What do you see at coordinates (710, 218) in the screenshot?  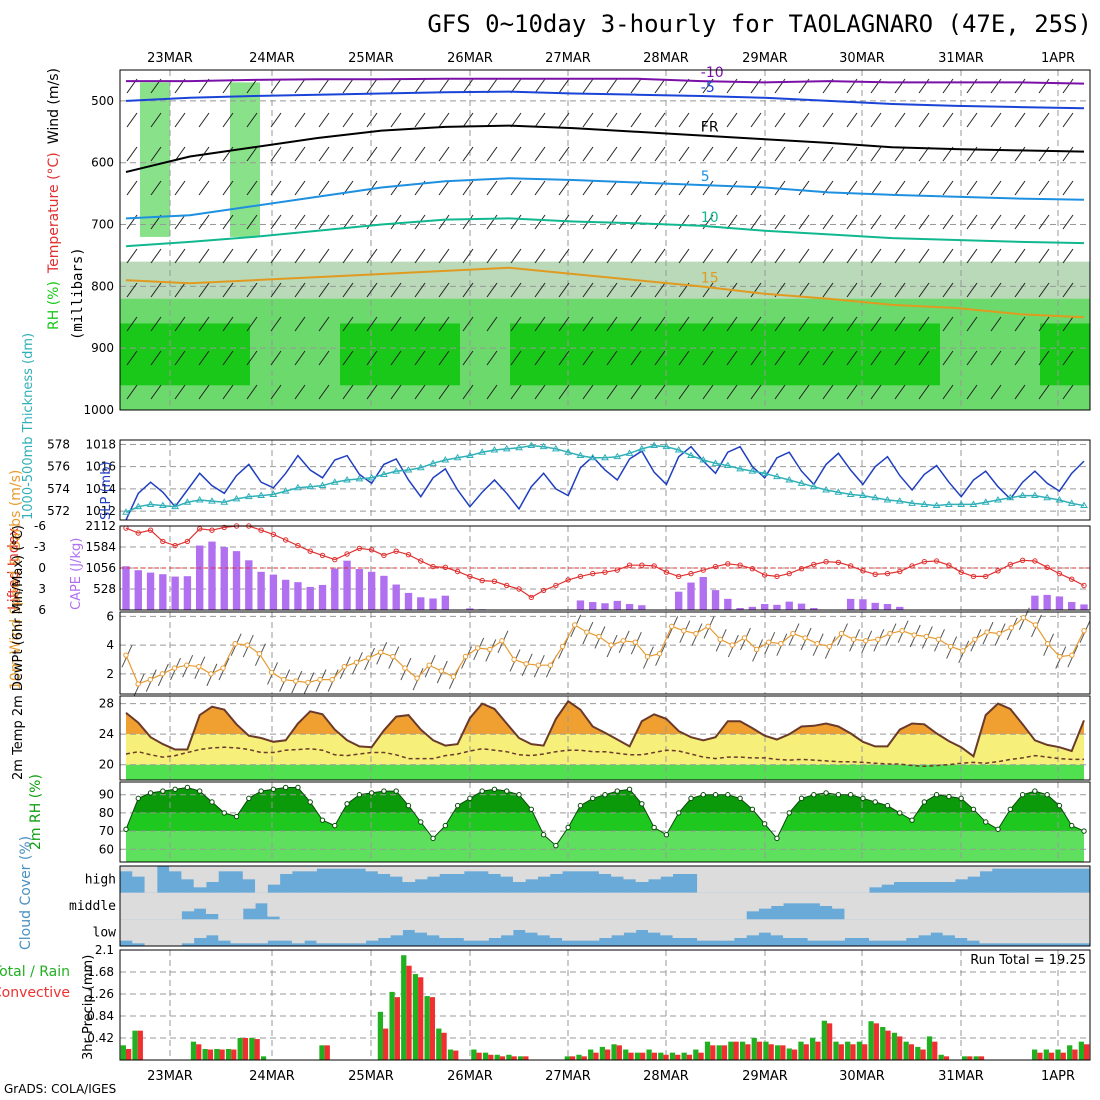 I see `isotherm-label: 10` at bounding box center [710, 218].